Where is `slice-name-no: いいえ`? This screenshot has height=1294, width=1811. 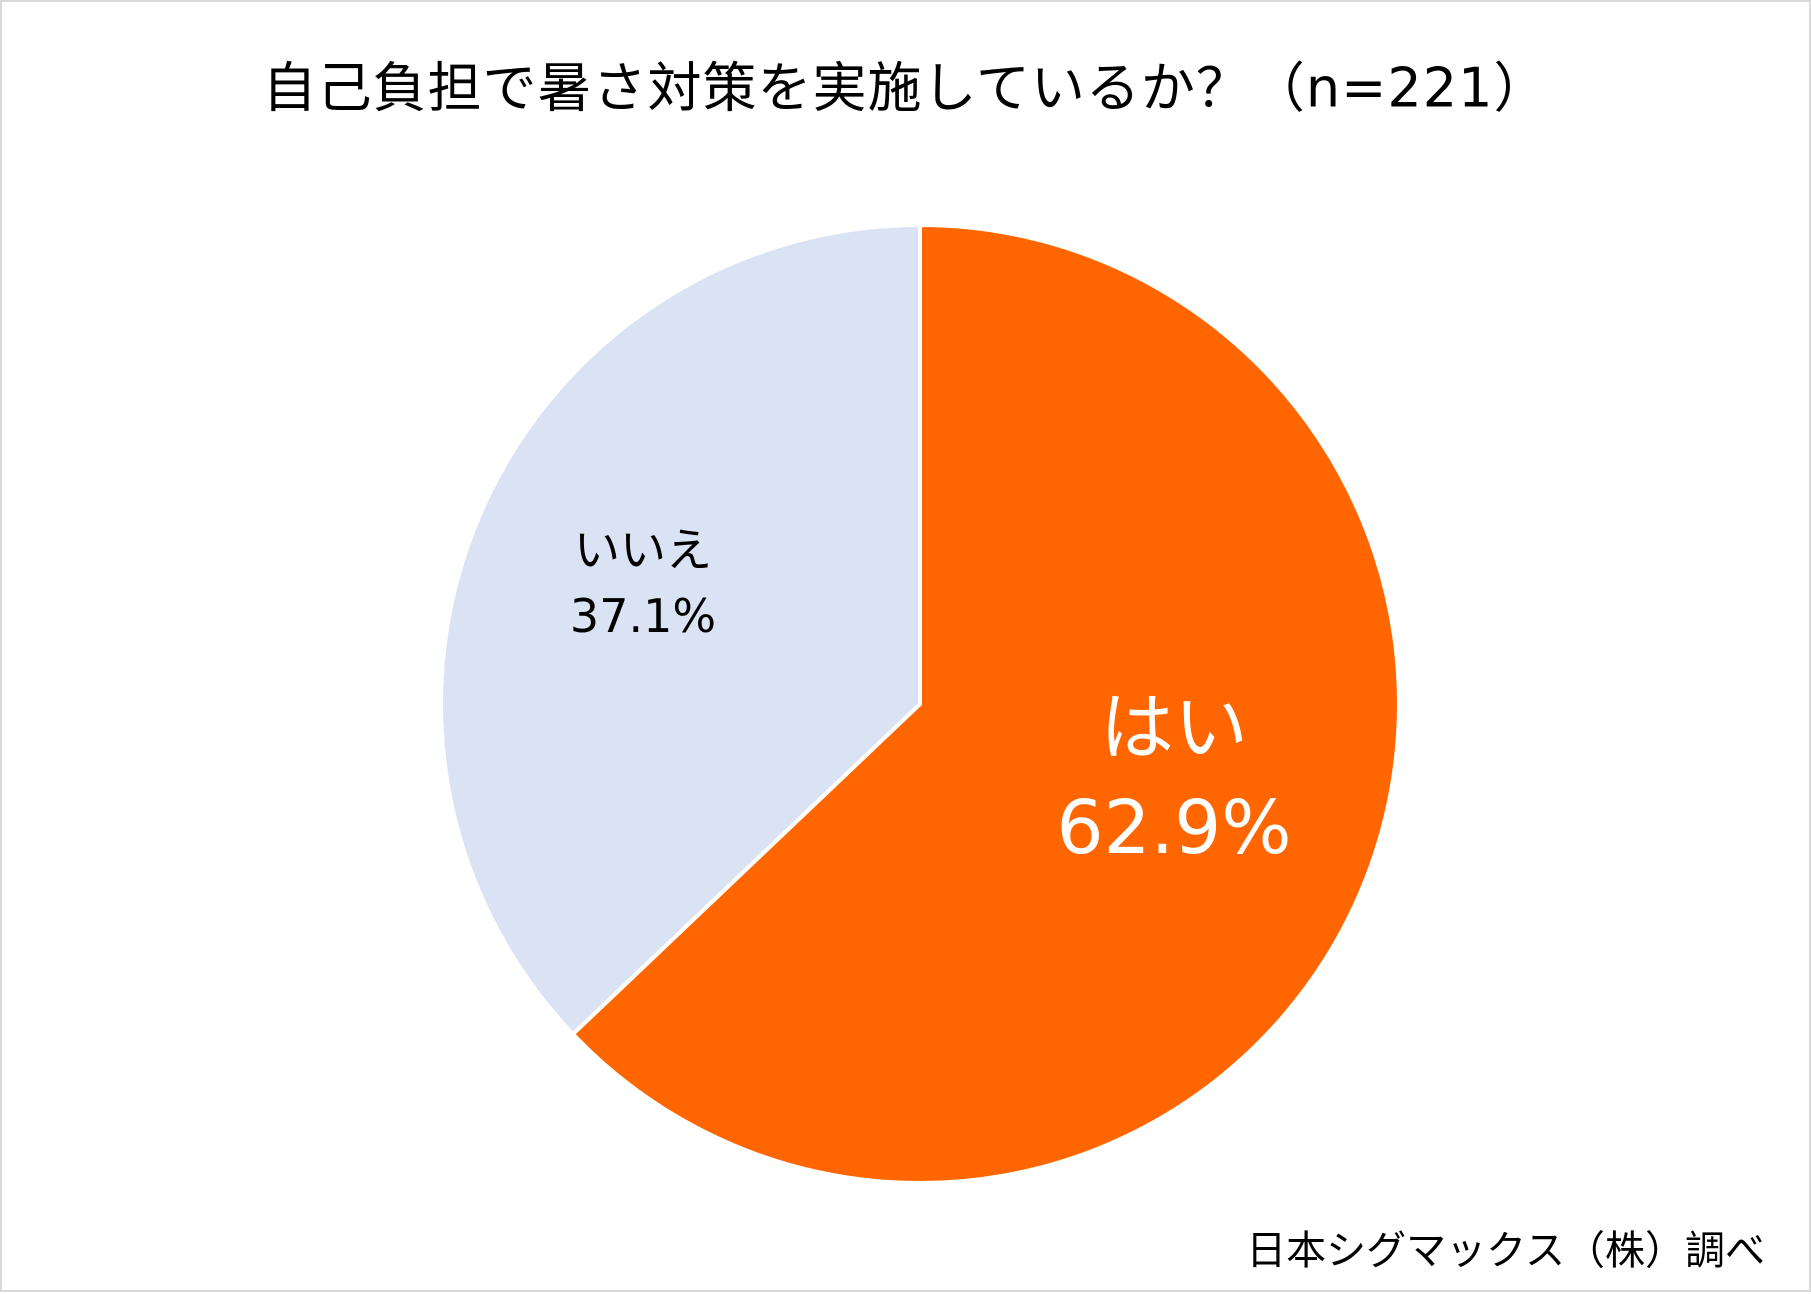
slice-name-no: いいえ is located at coordinates (642, 550).